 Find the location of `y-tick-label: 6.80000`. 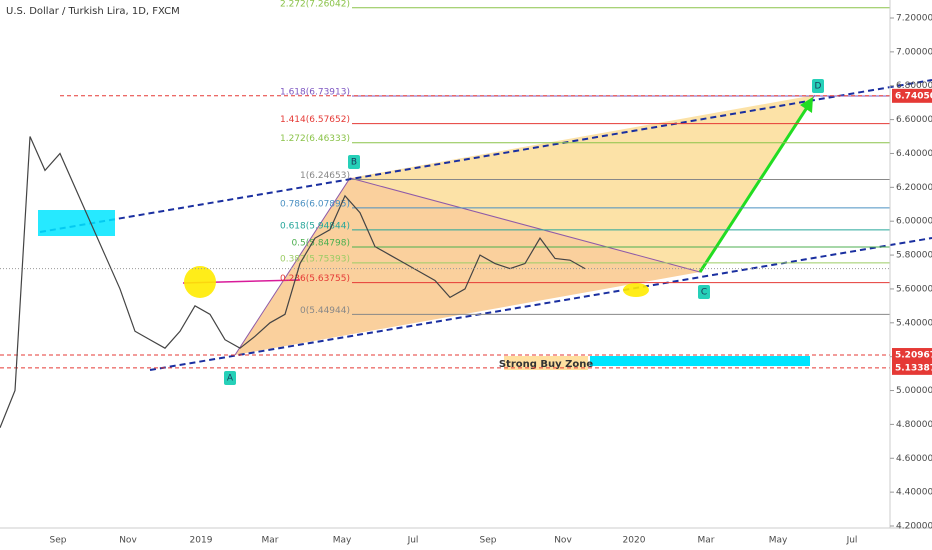

y-tick-label: 6.80000 is located at coordinates (914, 86).